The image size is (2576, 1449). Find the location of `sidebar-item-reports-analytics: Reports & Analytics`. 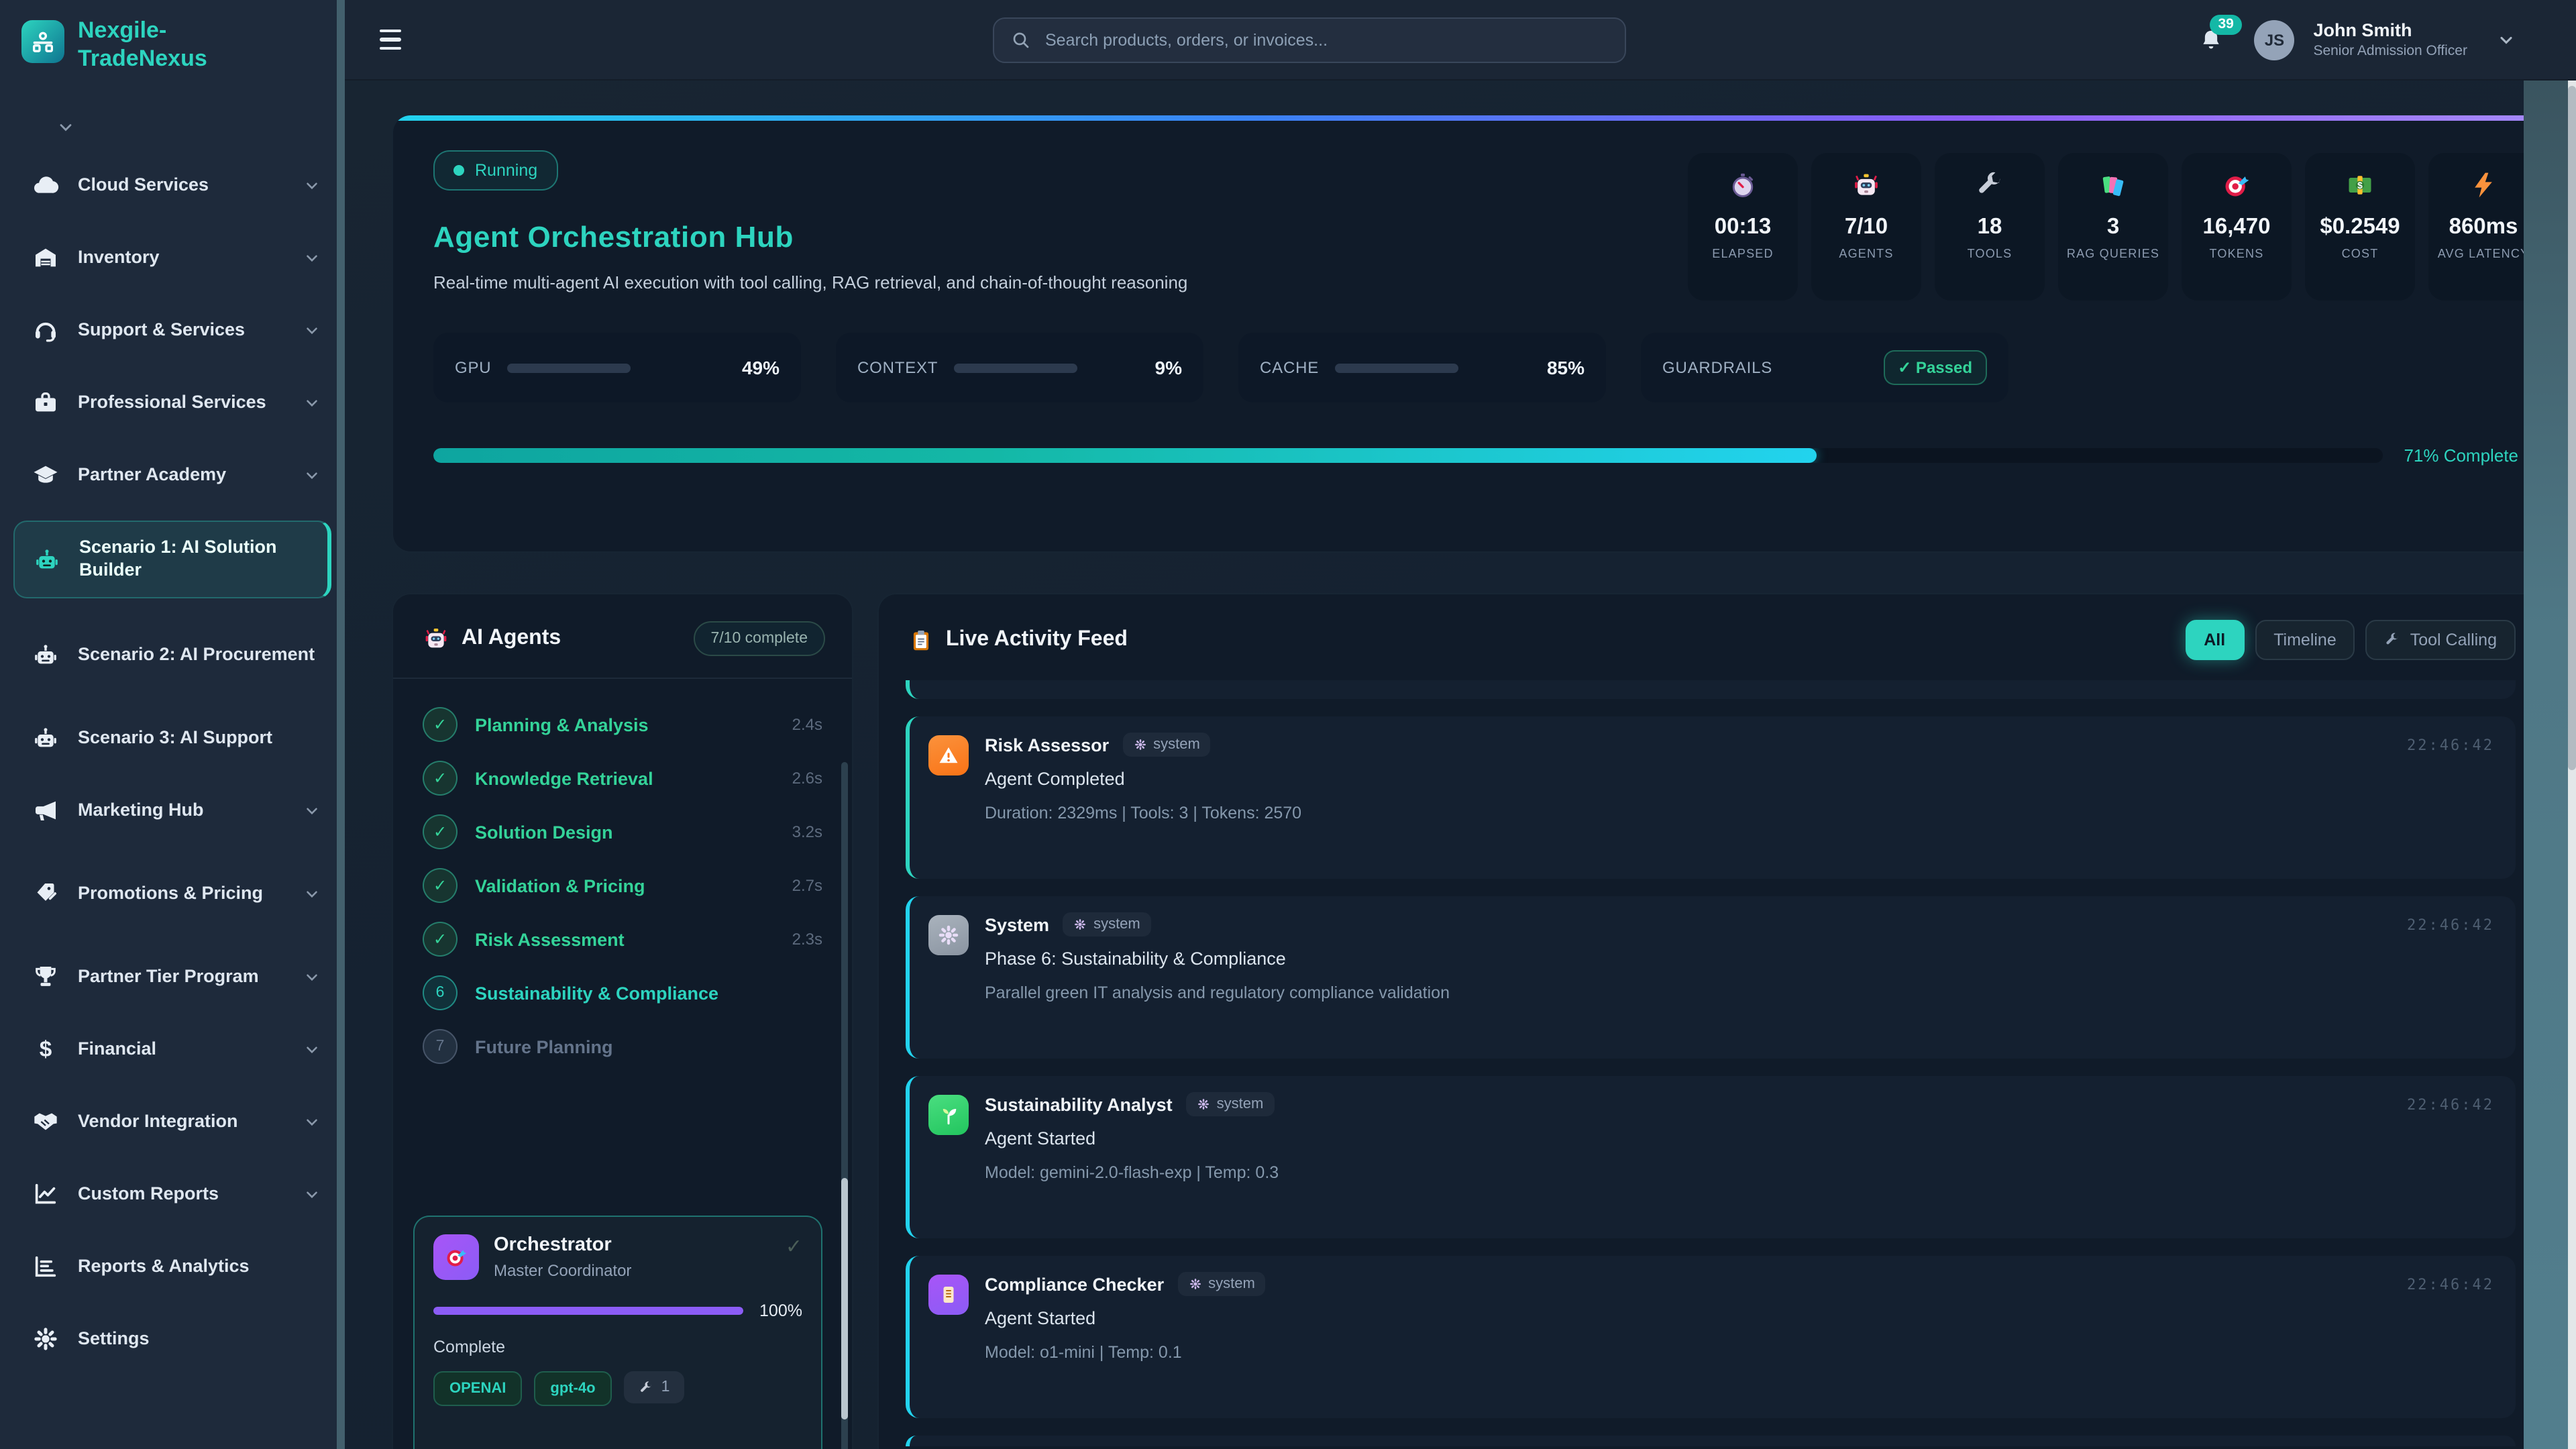

sidebar-item-reports-analytics: Reports & Analytics is located at coordinates (172, 1266).